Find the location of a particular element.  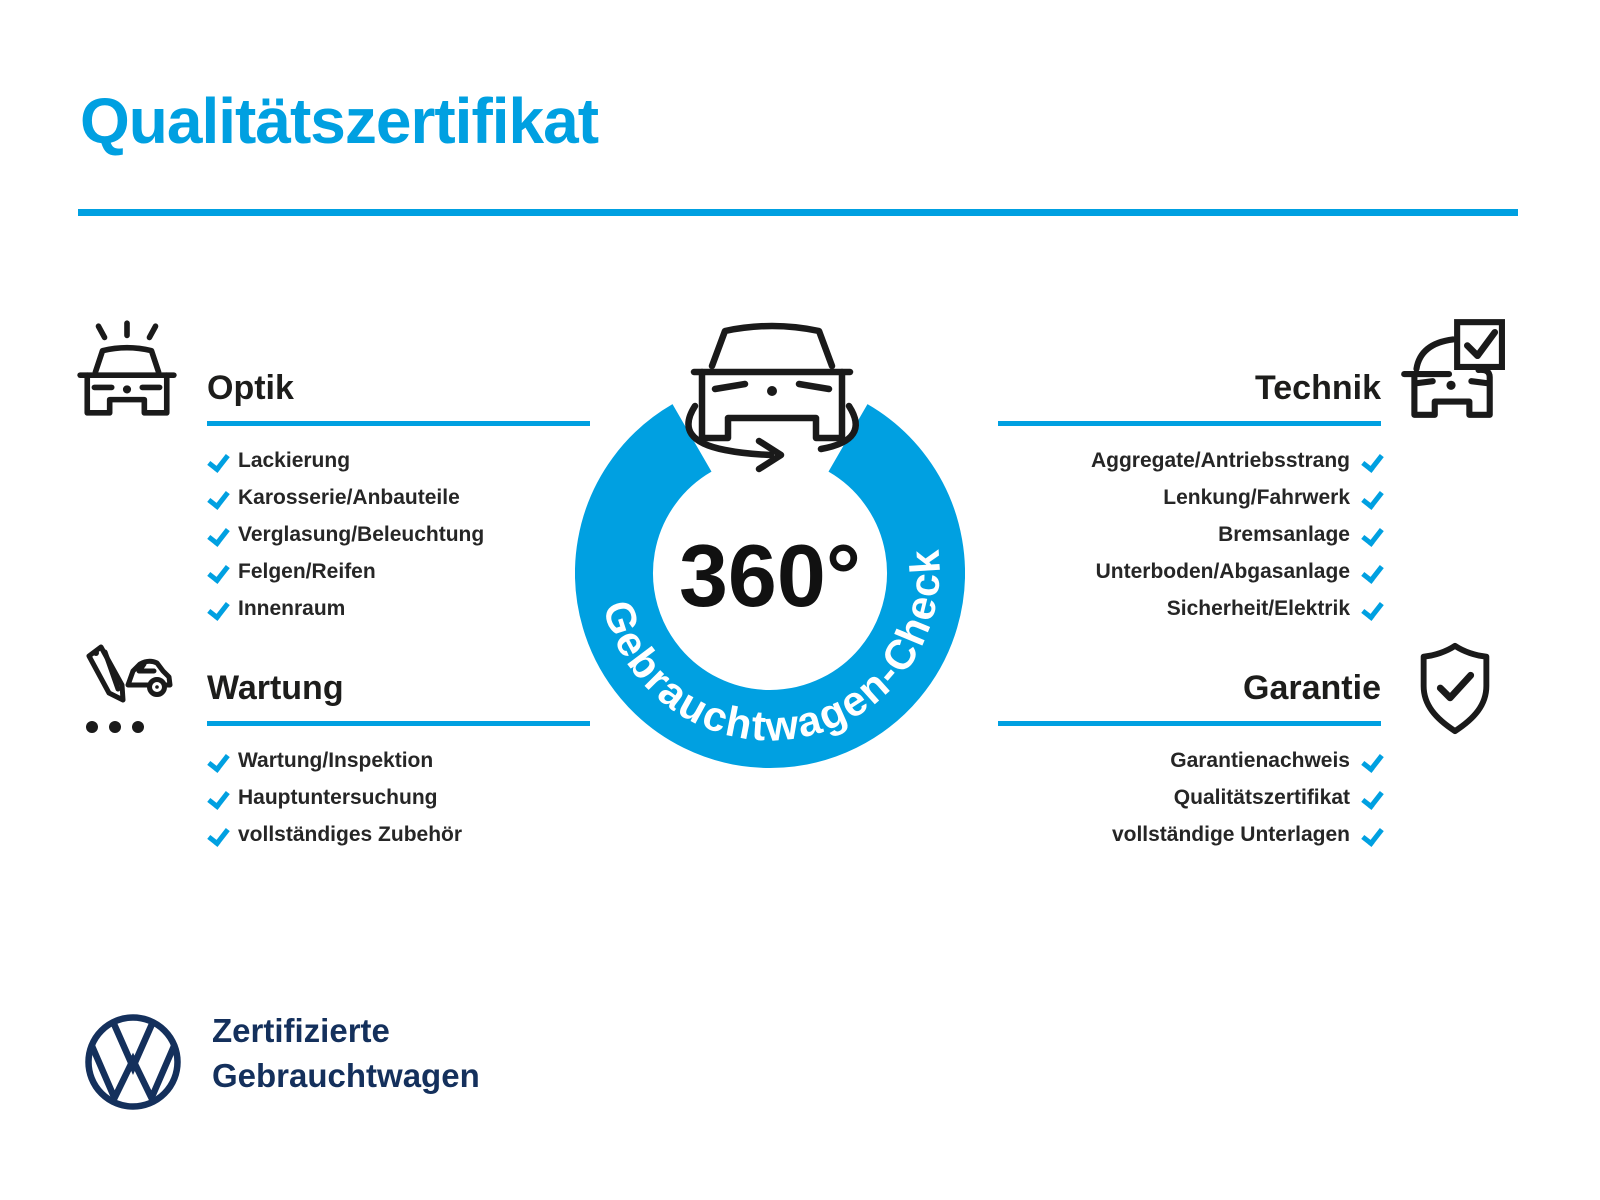

list-item: Unterboden/Abgasanlage is located at coordinates (1189, 571).